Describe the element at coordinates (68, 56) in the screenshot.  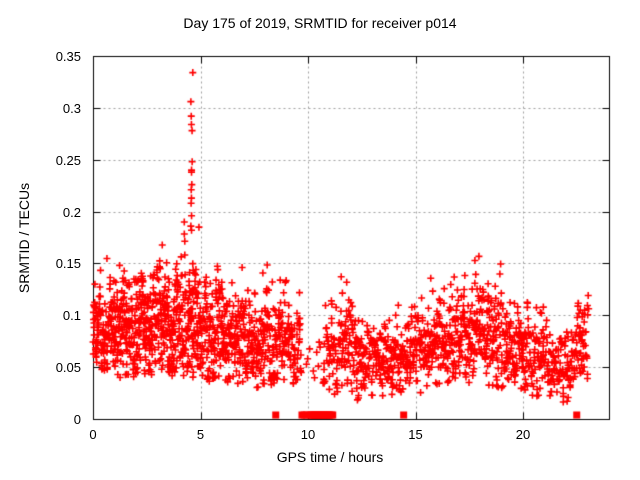
I see `y-tick-label: 0.35` at that location.